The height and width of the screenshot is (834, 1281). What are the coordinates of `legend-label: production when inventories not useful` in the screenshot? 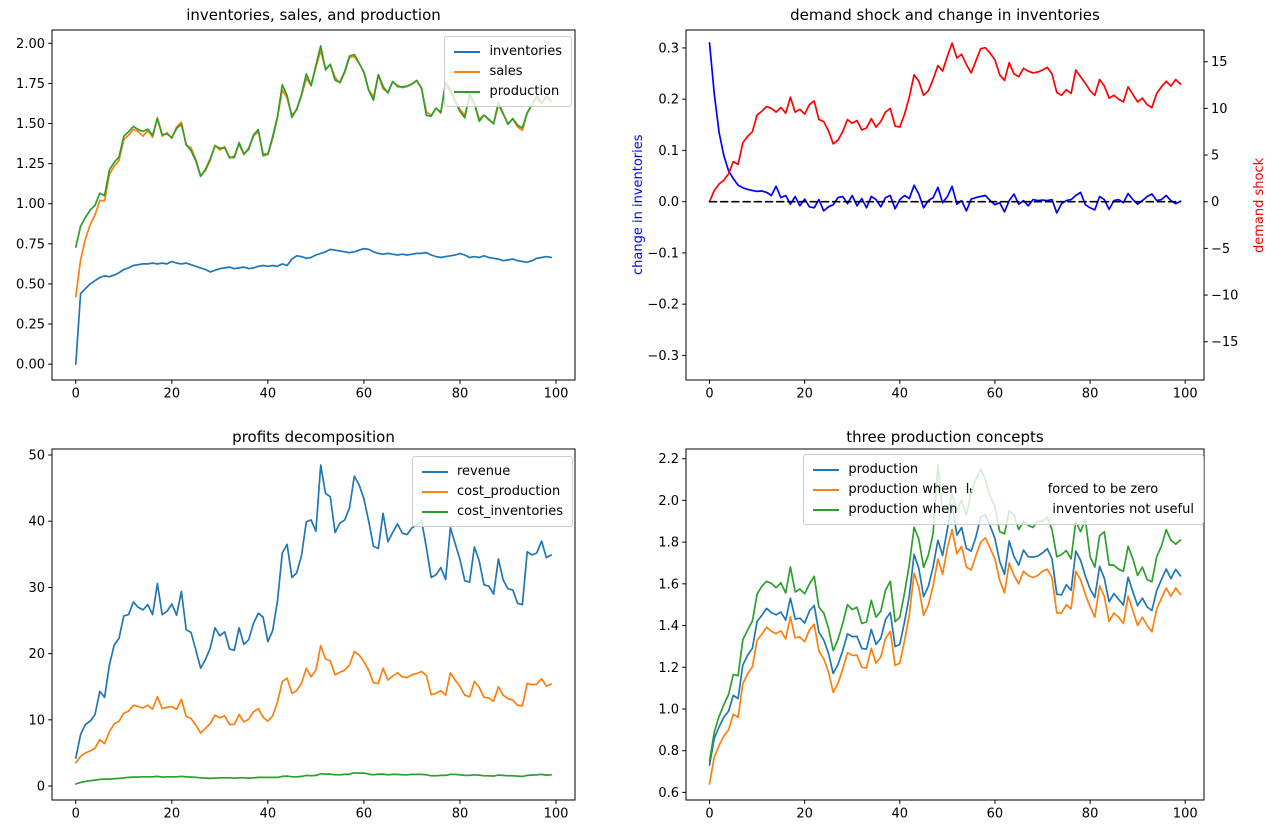 It's located at (1021, 509).